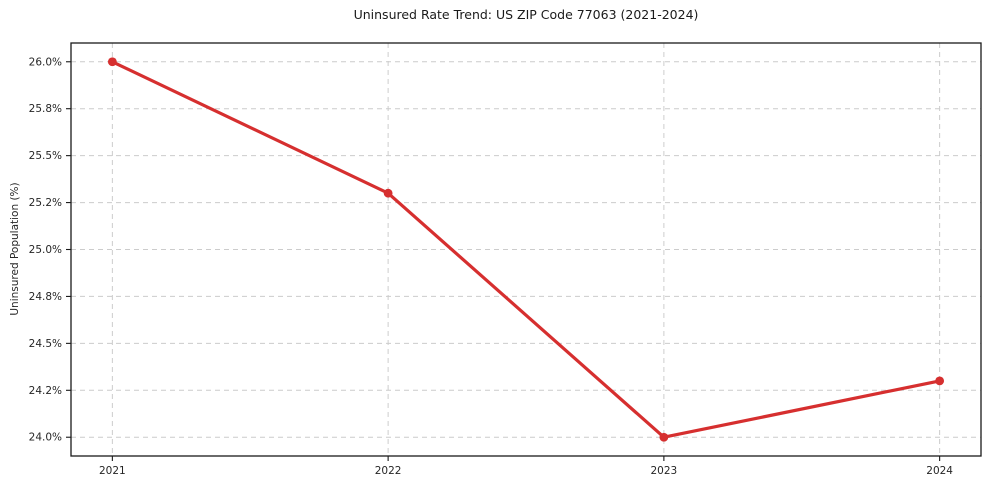 The image size is (989, 490). I want to click on y-tick-label: 24.0%, so click(45, 438).